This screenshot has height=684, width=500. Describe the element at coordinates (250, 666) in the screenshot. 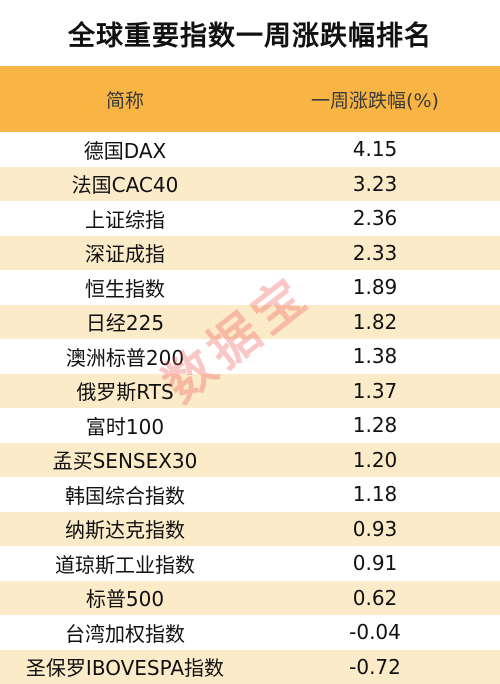

I see `table-row: 圣保罗IBOVESPA指数 -0.72` at that location.